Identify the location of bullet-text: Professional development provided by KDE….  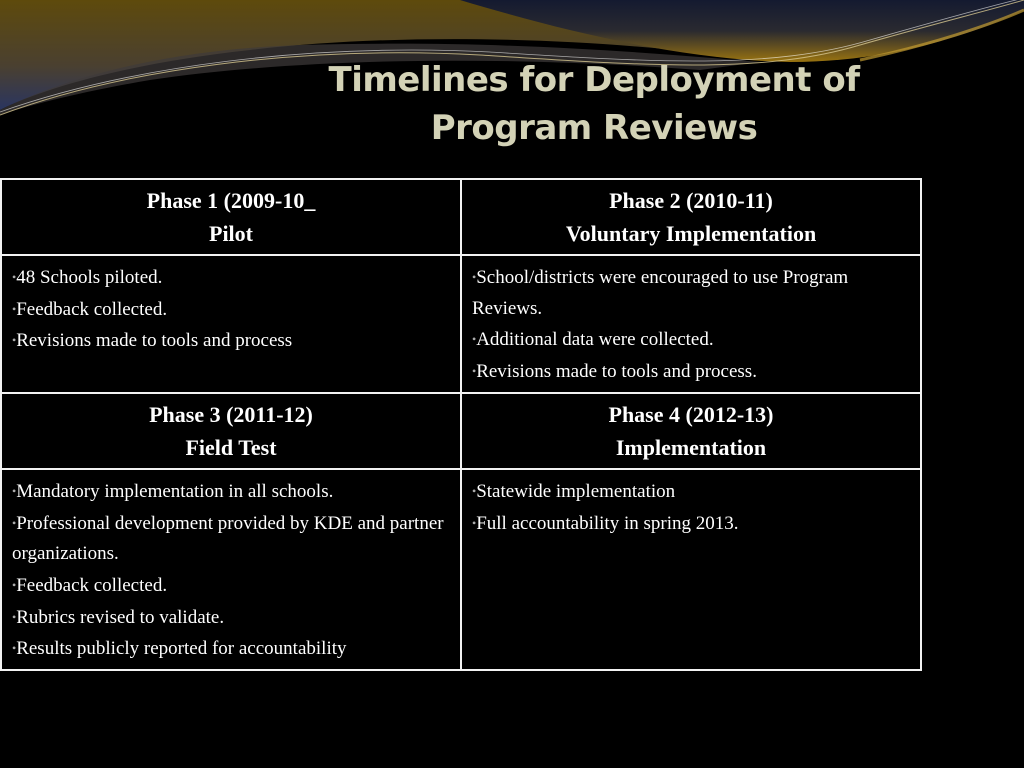
(228, 538).